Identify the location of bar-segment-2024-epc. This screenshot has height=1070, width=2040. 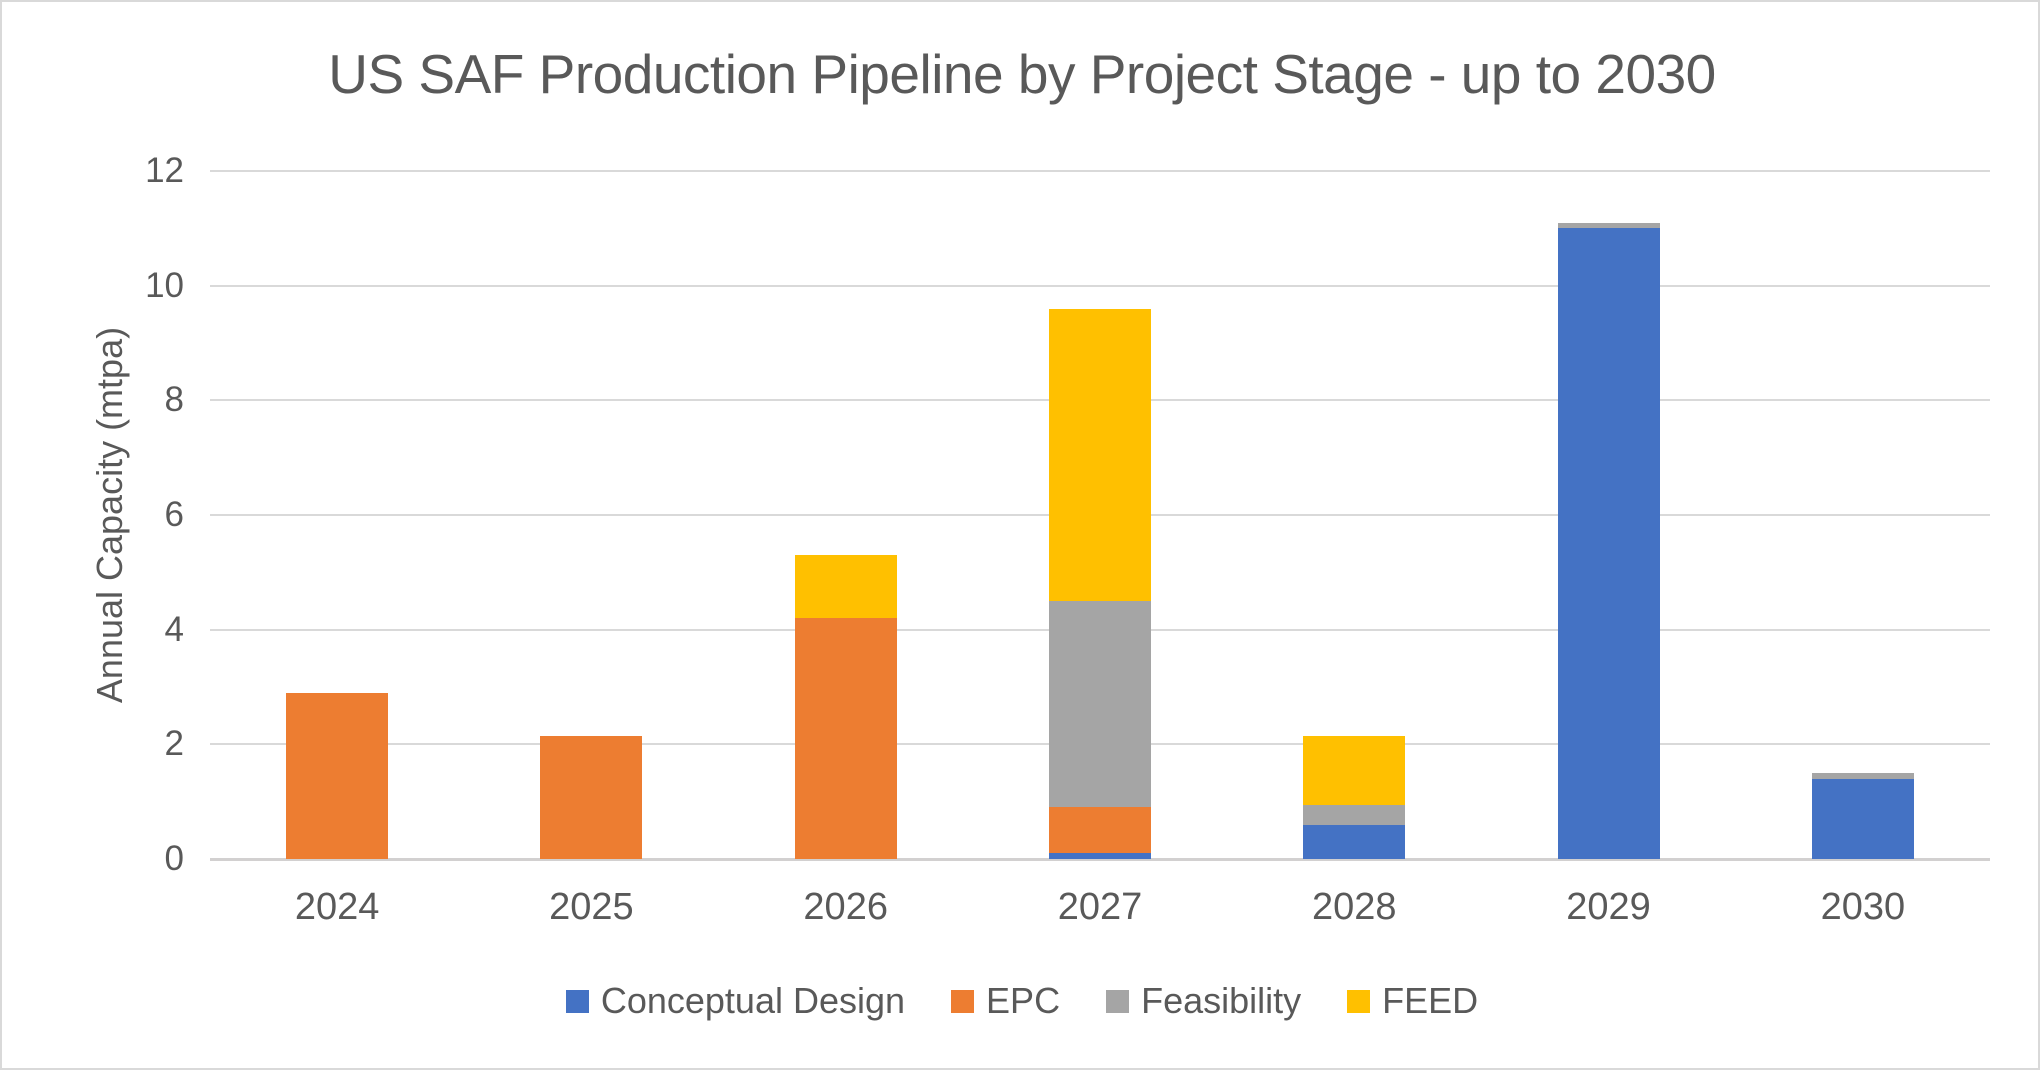
(337, 775).